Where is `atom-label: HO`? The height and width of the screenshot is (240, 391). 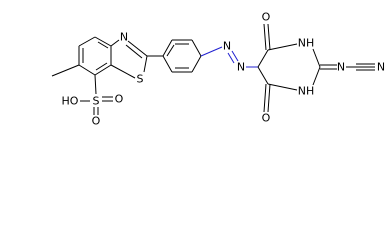 atom-label: HO is located at coordinates (70, 101).